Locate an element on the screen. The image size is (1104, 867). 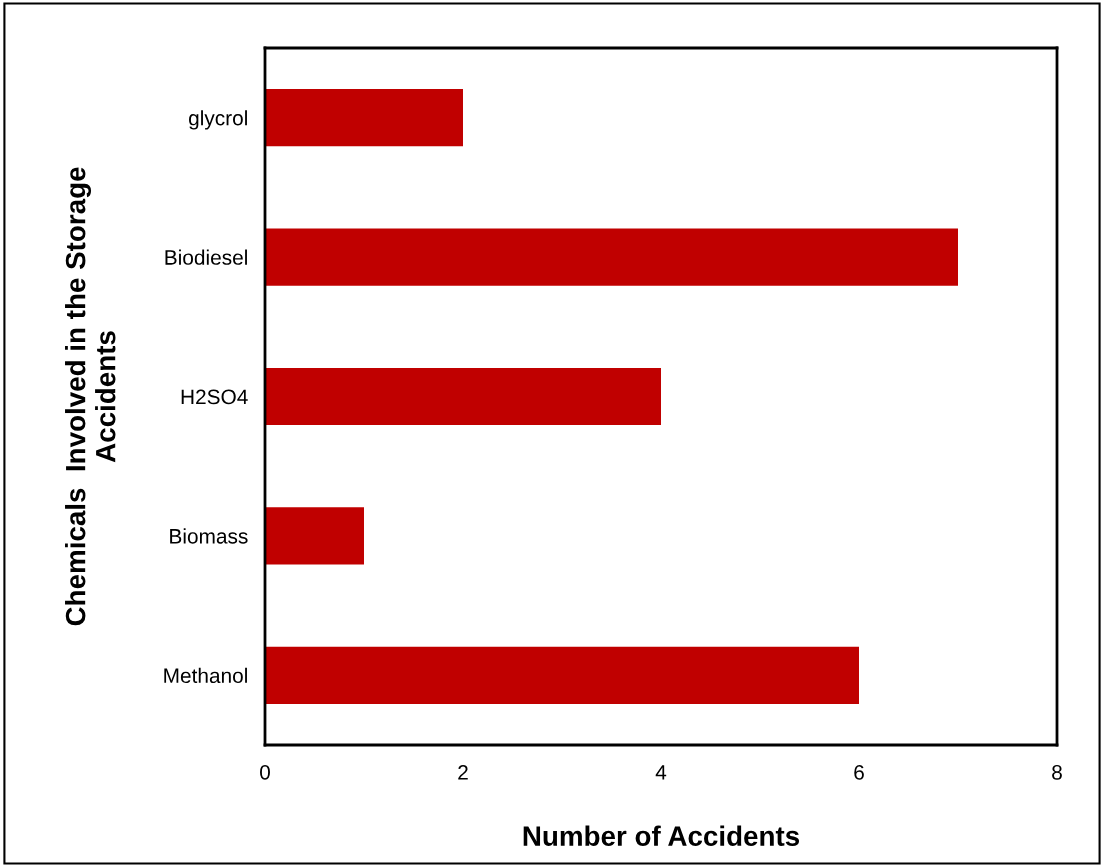
x-tick-label: 2 is located at coordinates (463, 772).